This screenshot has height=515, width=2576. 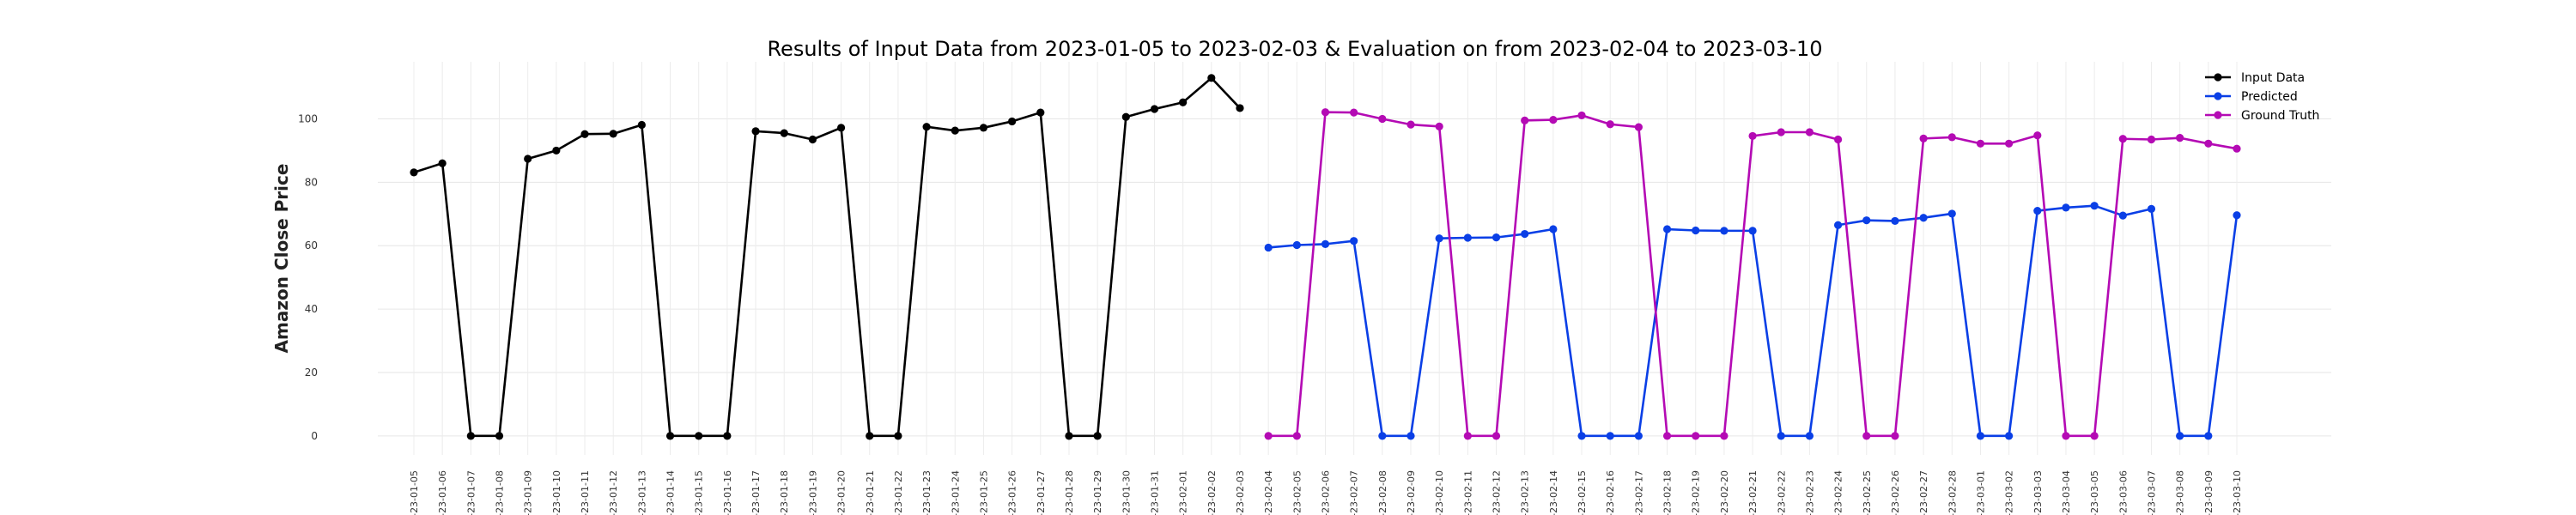 I want to click on legend-item: Predicted, so click(x=2251, y=97).